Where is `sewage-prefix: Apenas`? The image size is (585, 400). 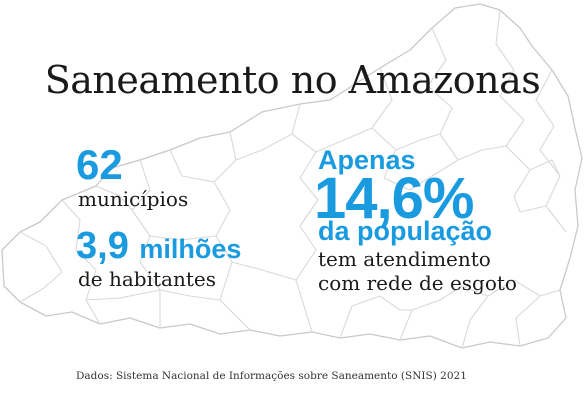 sewage-prefix: Apenas is located at coordinates (367, 160).